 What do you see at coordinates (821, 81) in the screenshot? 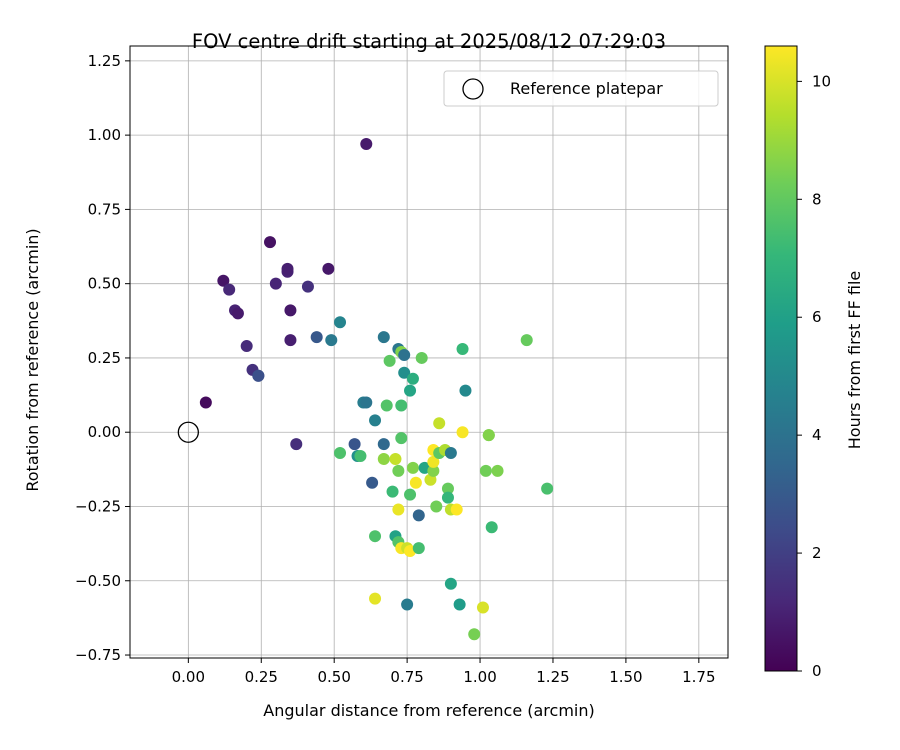
I see `colorbar-tick-label: 10` at bounding box center [821, 81].